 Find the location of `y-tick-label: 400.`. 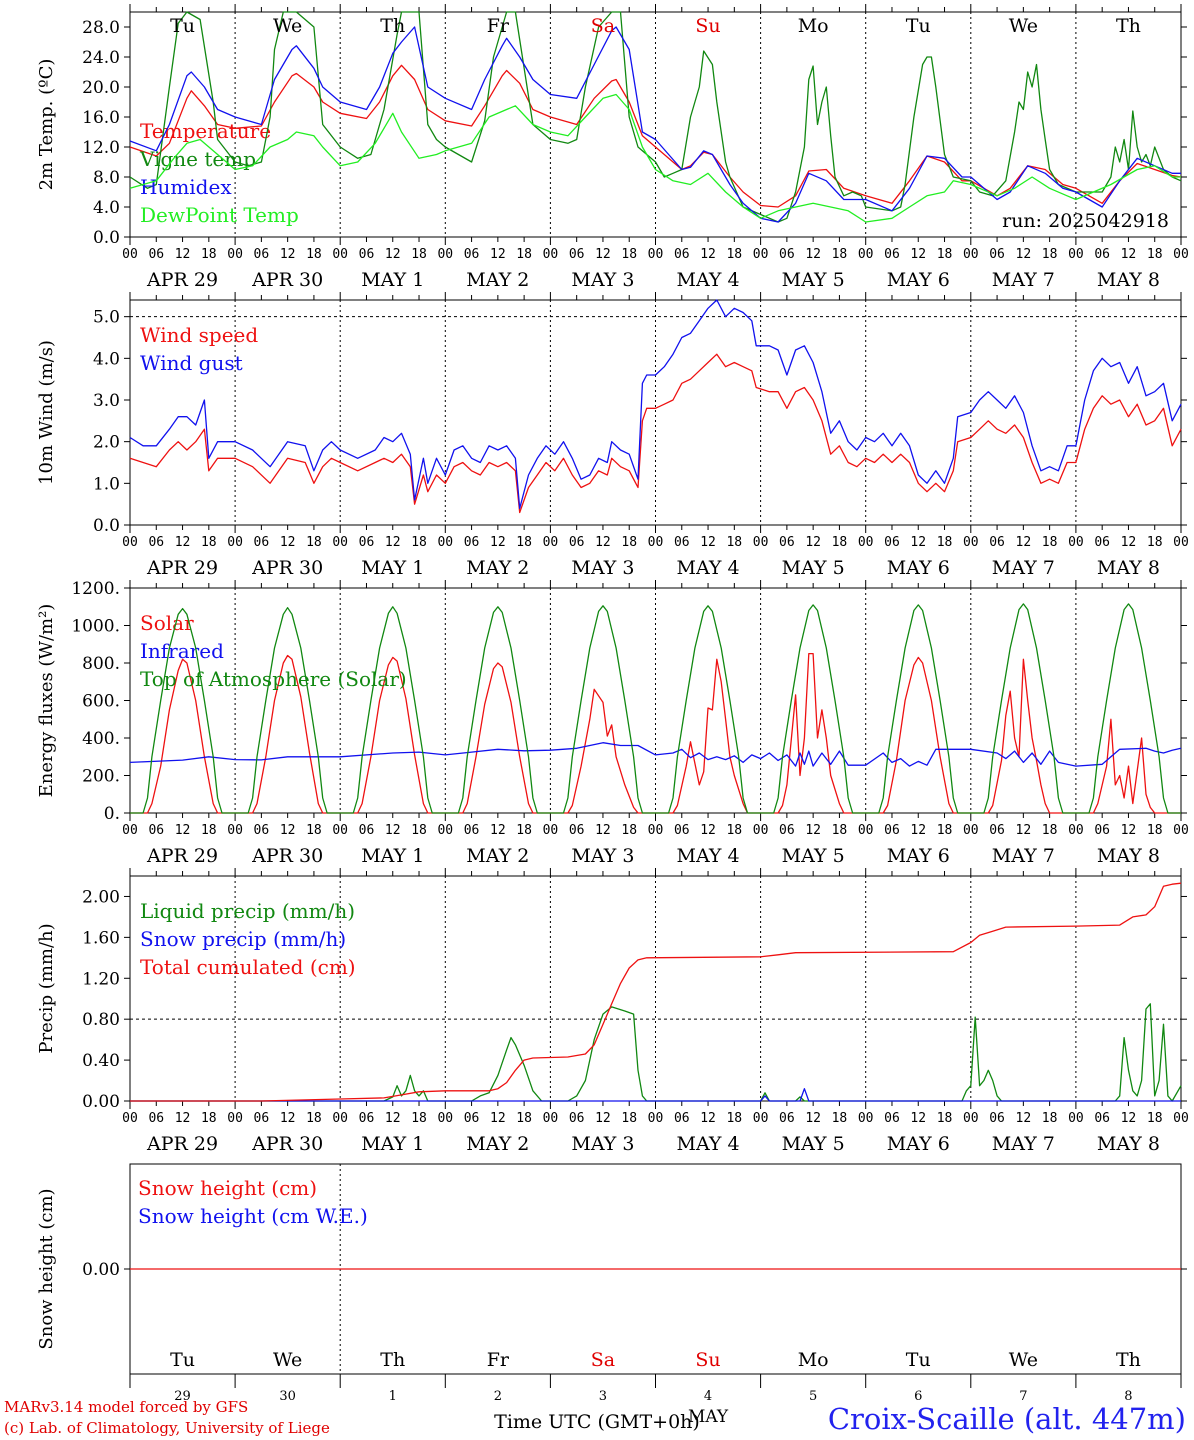

y-tick-label: 400. is located at coordinates (101, 739).